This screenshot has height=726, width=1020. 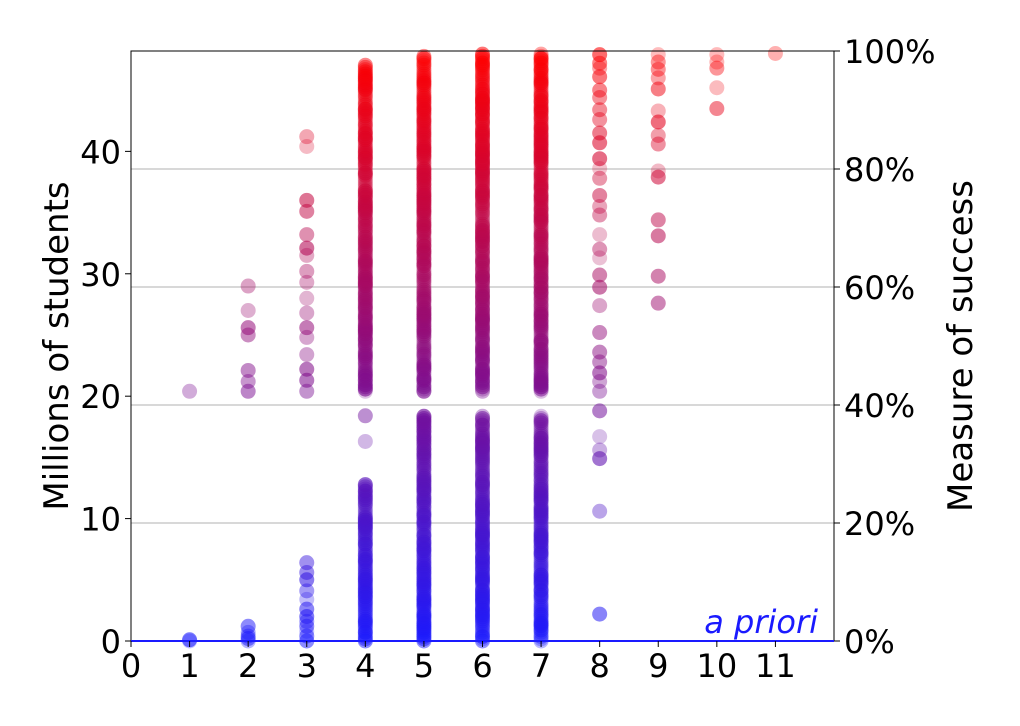 I want to click on y2-tick-label: 60%, so click(x=879, y=288).